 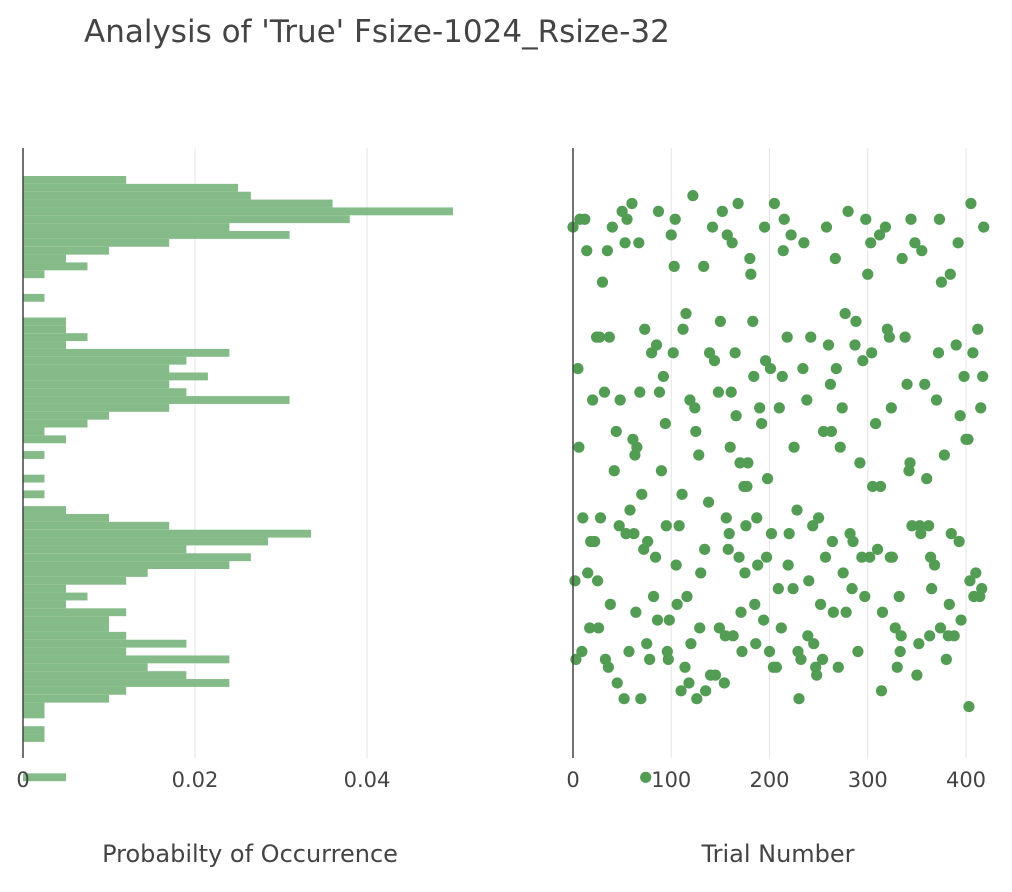 What do you see at coordinates (671, 780) in the screenshot?
I see `right-x-tick-label: 100` at bounding box center [671, 780].